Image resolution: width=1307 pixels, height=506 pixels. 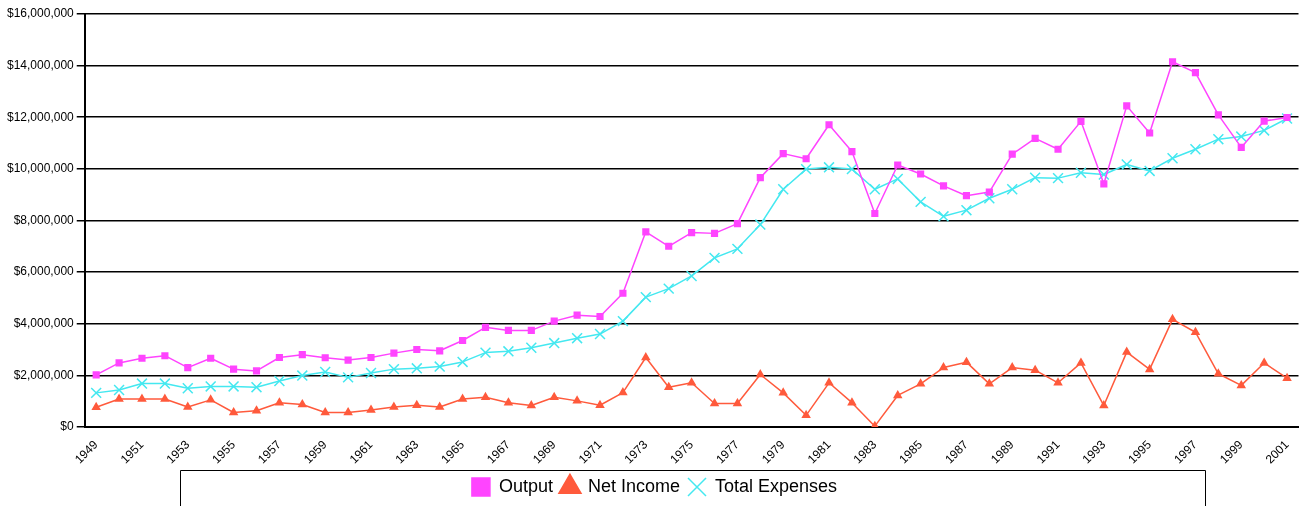 I want to click on y-tick-label: $8,000,000, so click(x=44, y=219).